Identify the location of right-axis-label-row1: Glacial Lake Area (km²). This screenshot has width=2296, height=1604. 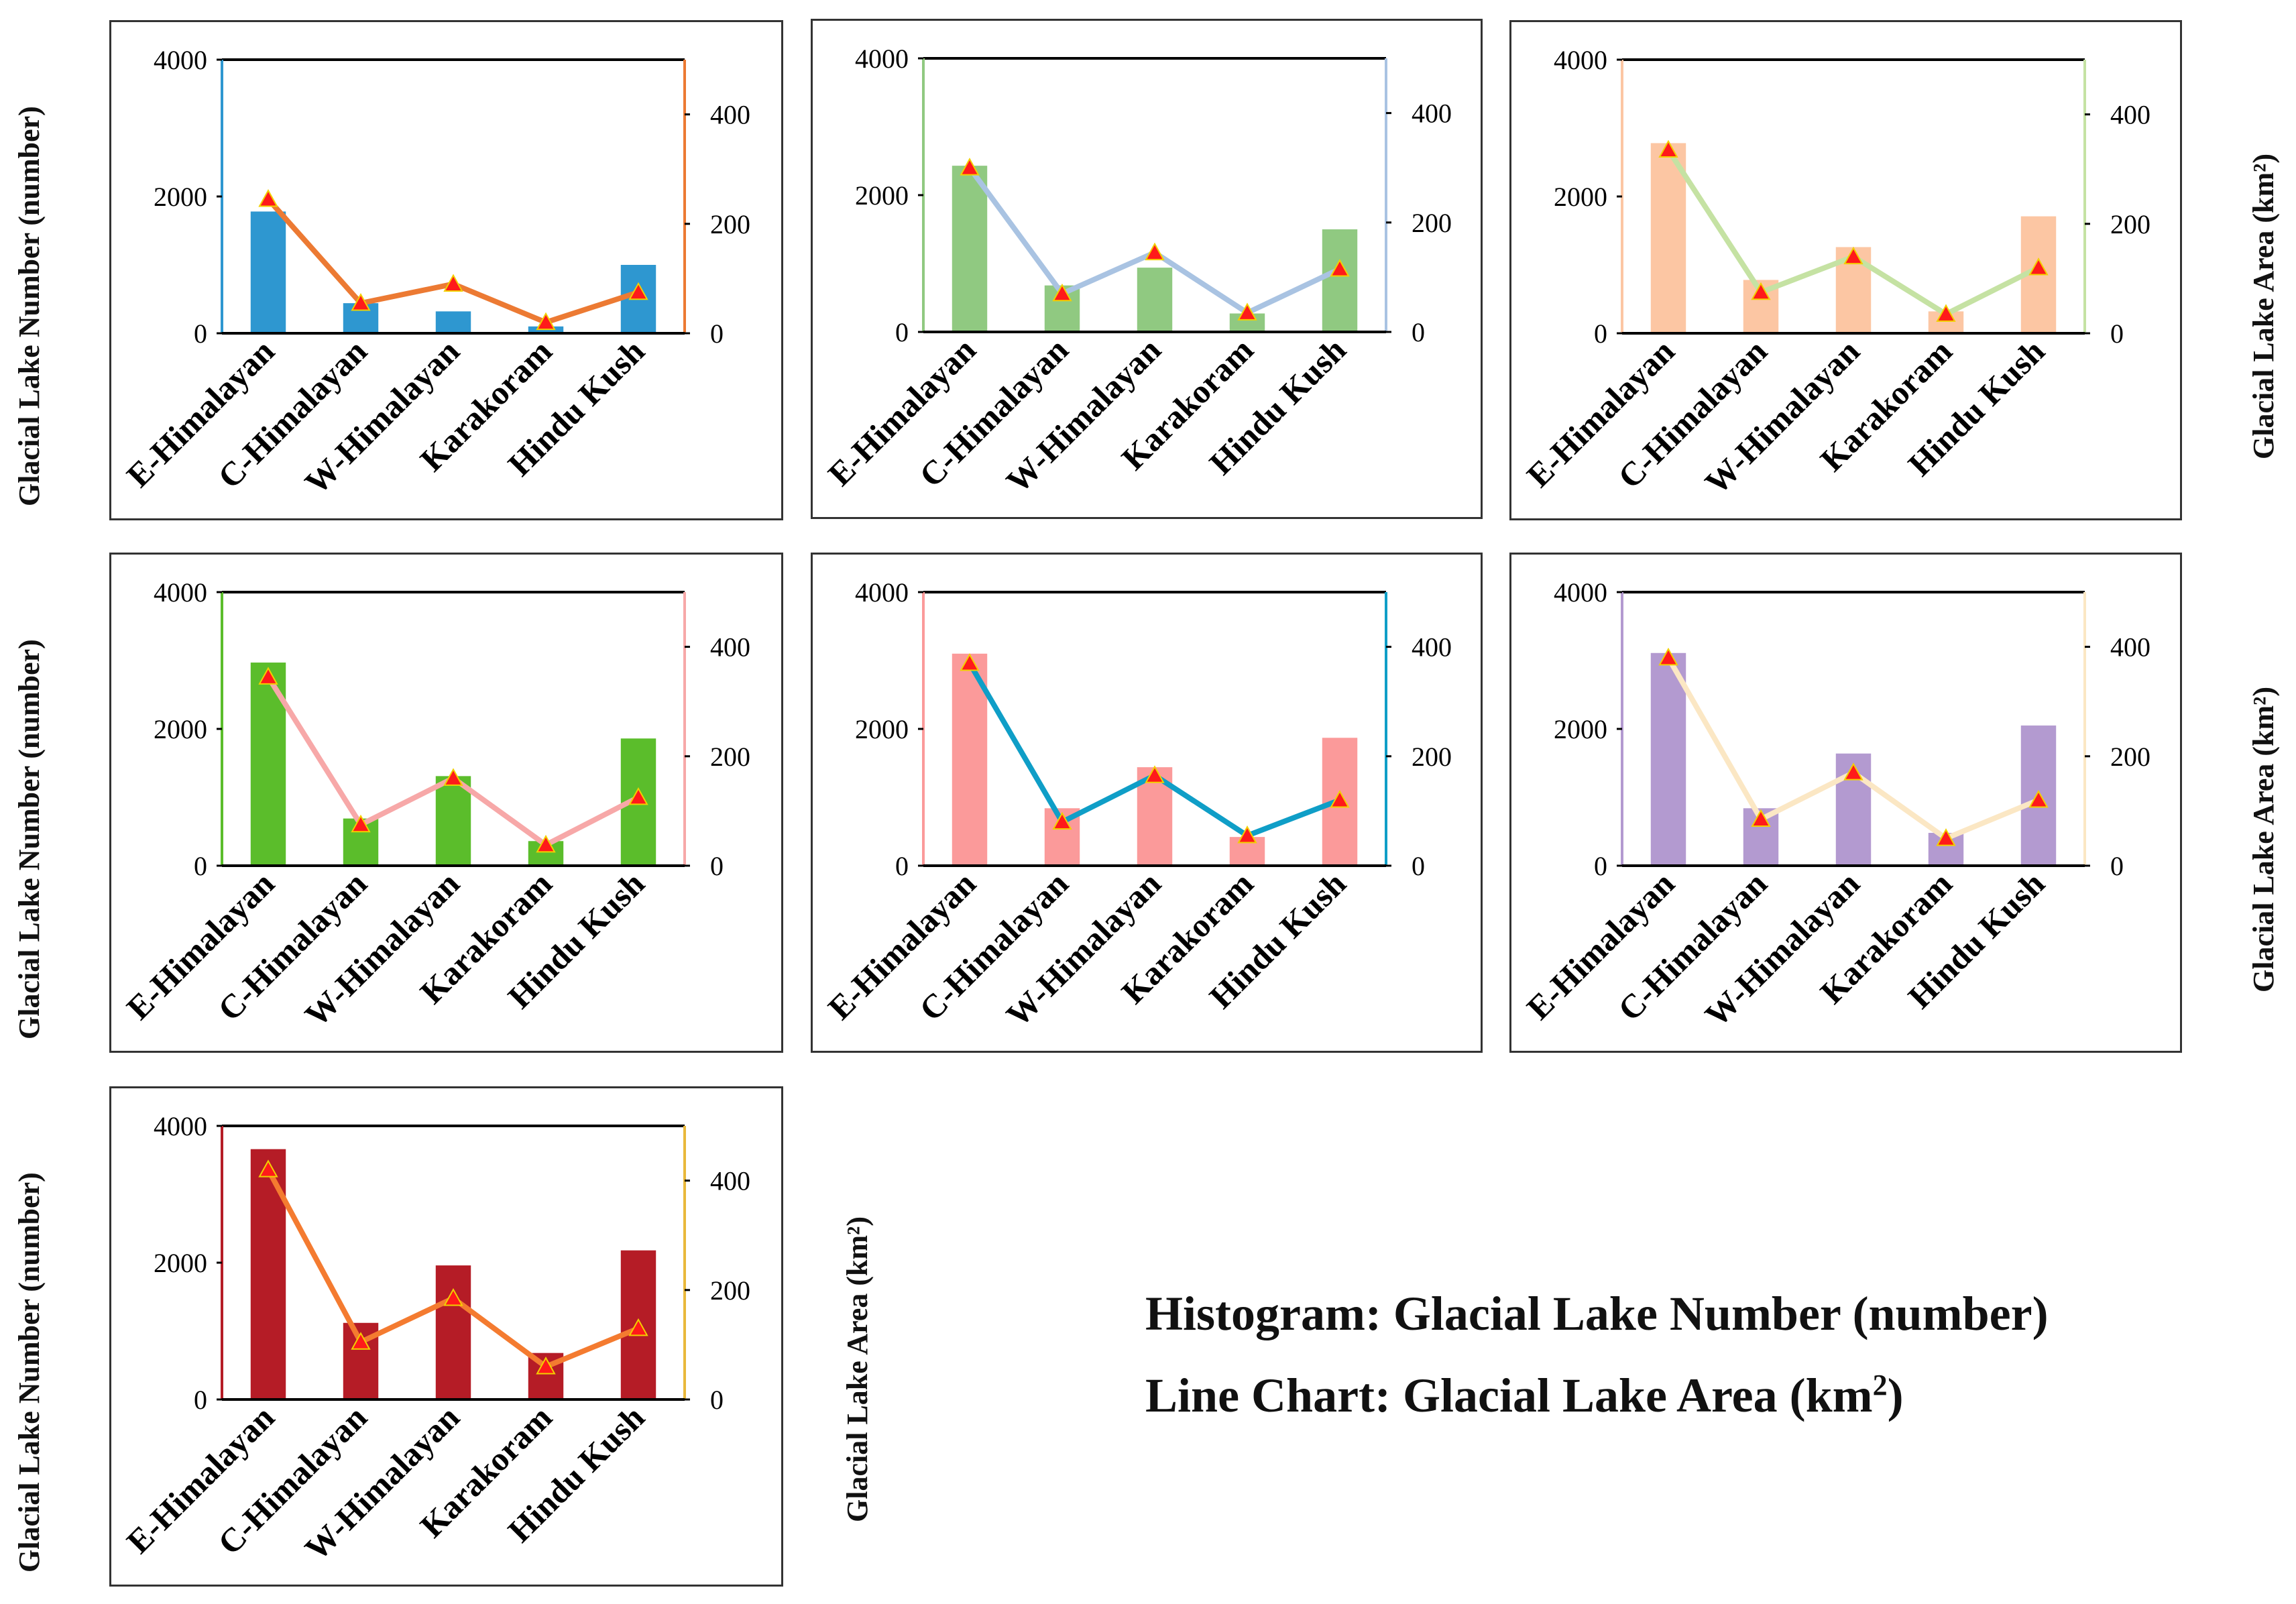
(2263, 306).